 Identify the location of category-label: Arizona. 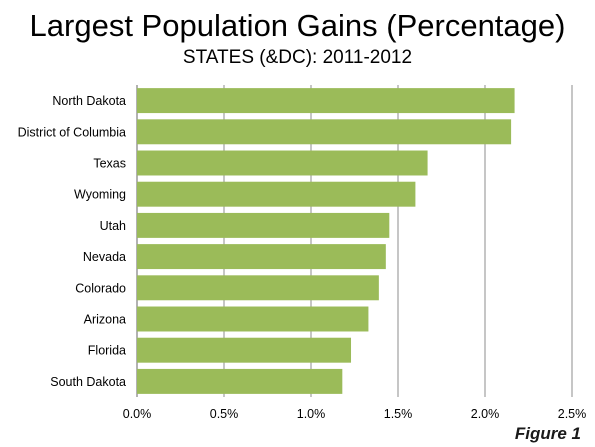
(105, 320).